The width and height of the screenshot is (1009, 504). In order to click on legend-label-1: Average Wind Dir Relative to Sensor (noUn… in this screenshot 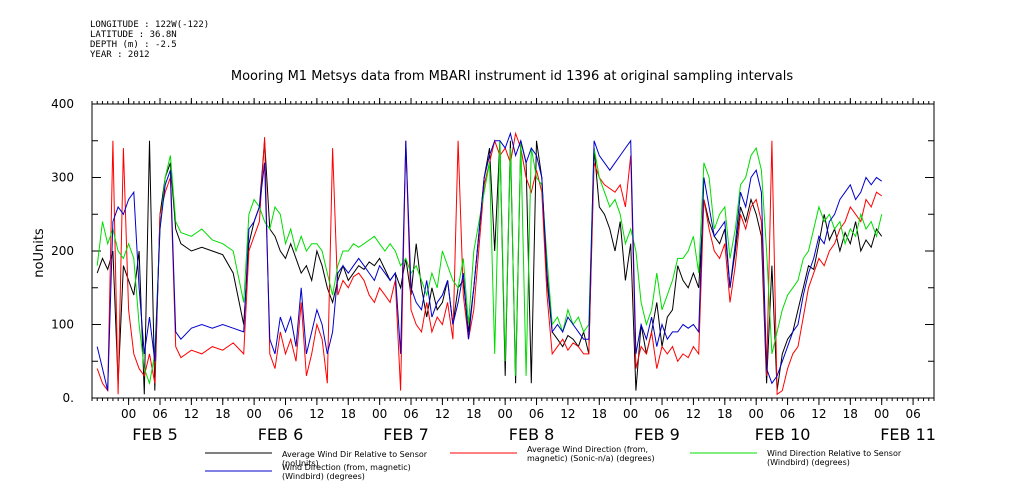, I will do `click(355, 459)`.